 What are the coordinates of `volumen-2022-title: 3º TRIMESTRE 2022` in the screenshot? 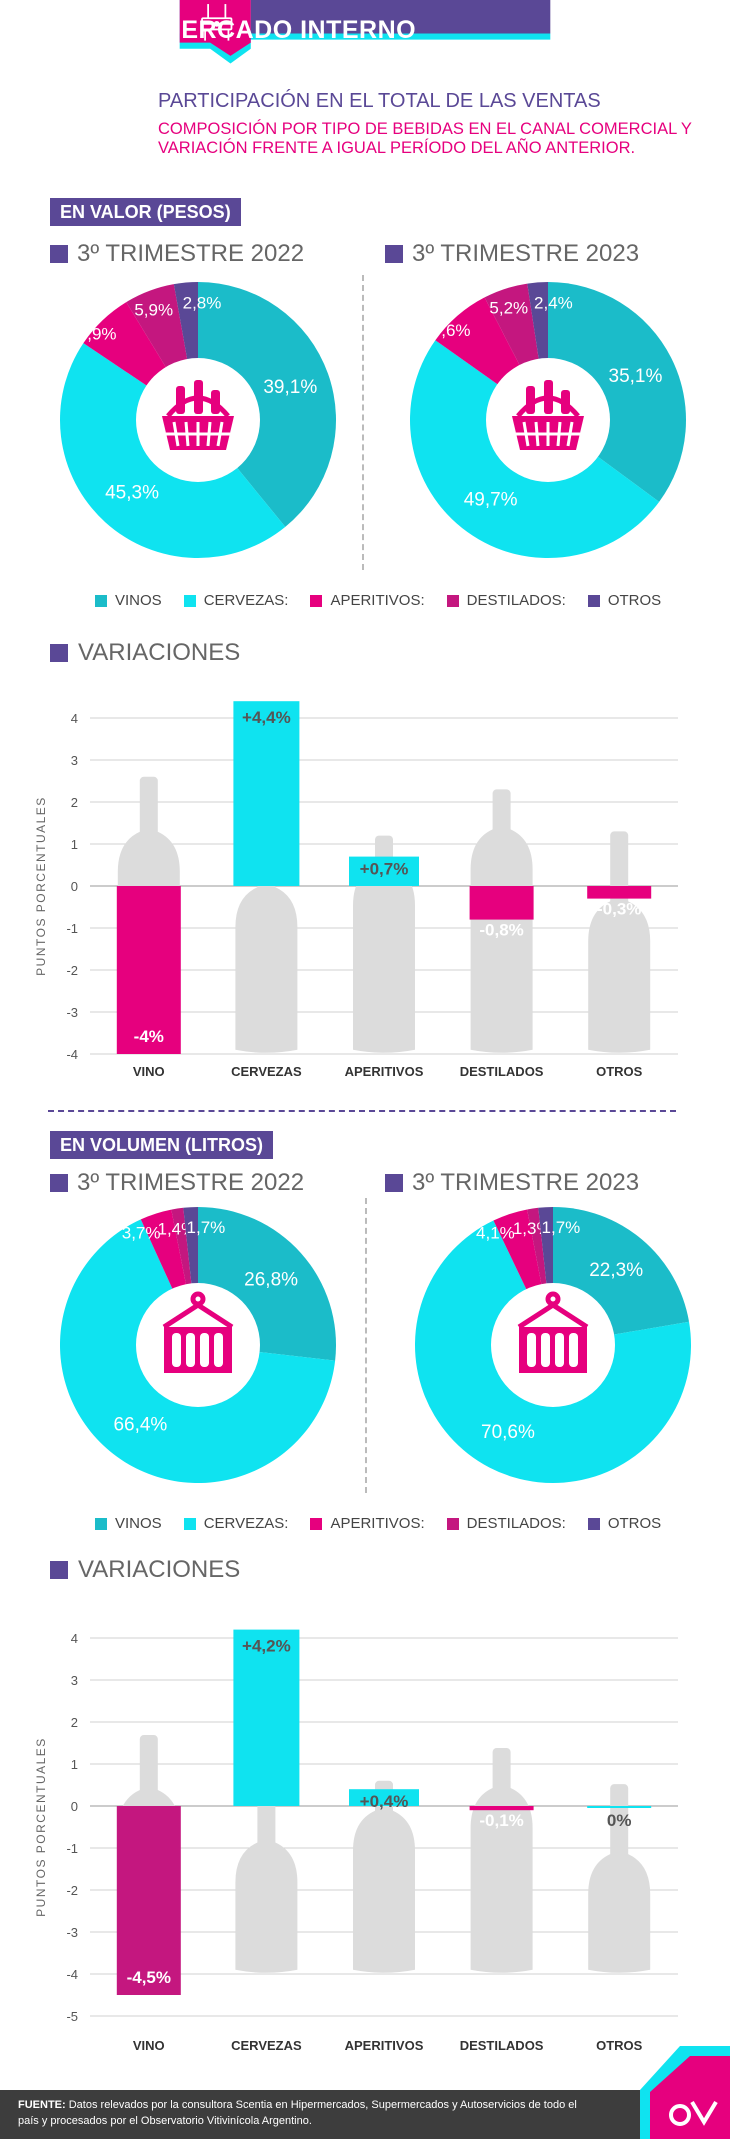 It's located at (177, 1183).